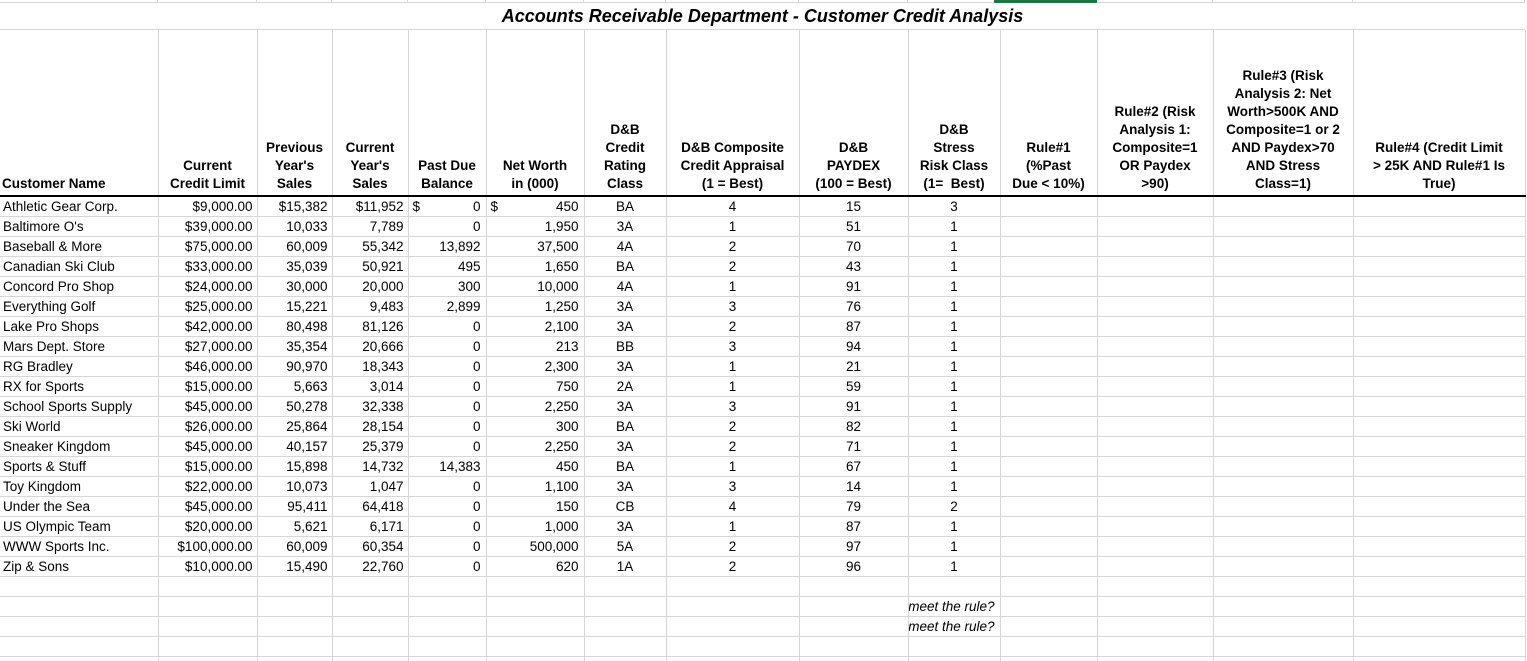 Image resolution: width=1527 pixels, height=661 pixels. I want to click on paydex-cell: 71, so click(854, 446).